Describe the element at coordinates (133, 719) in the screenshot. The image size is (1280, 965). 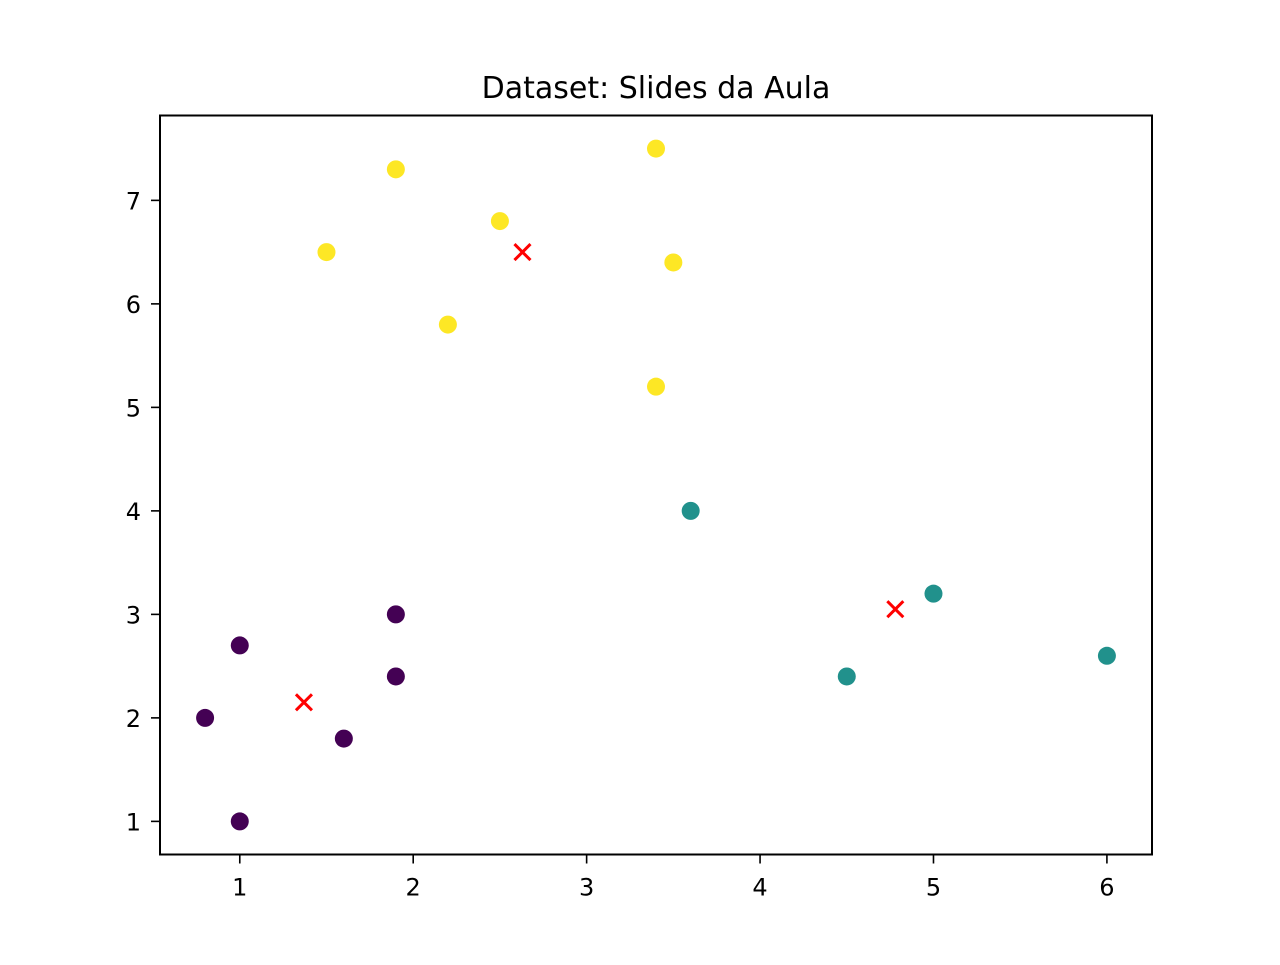
I see `y-tick-label: 2` at that location.